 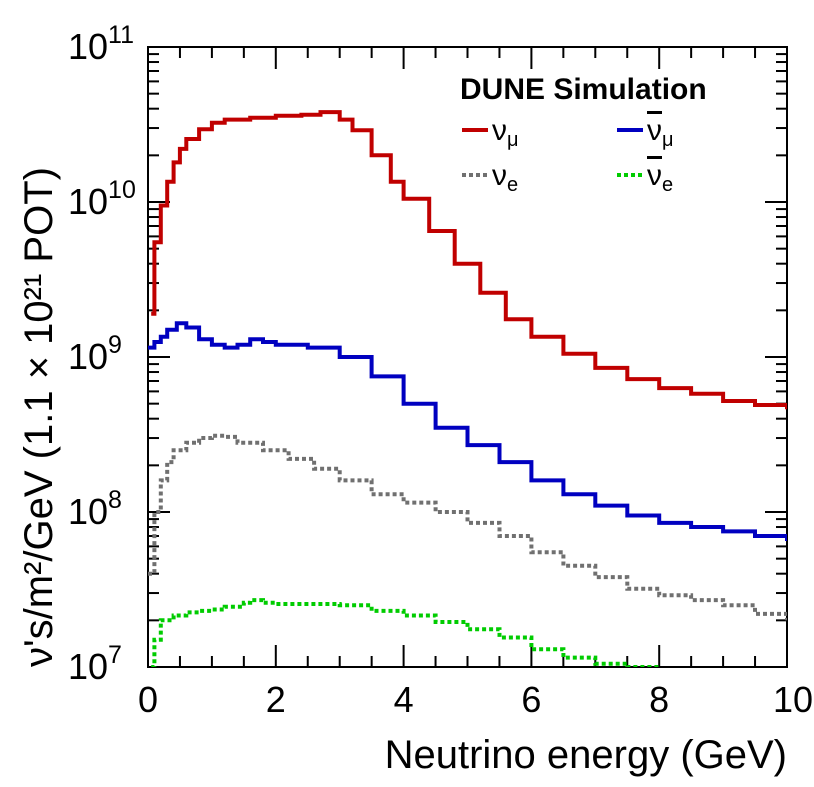 What do you see at coordinates (406, 632) in the screenshot?
I see `series-line` at bounding box center [406, 632].